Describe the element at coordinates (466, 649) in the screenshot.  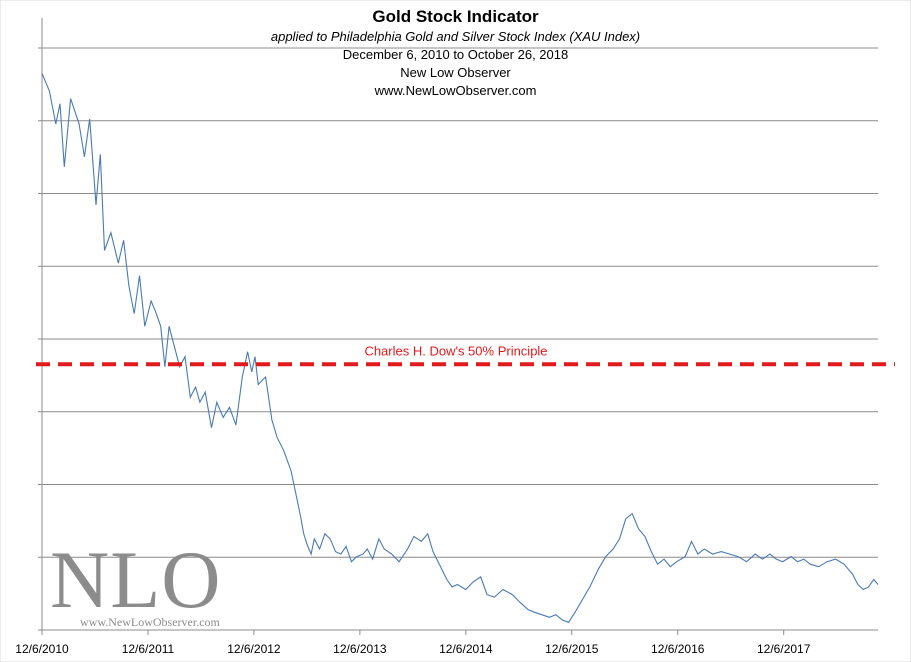
I see `x-tick-label: 12/6/2014` at that location.